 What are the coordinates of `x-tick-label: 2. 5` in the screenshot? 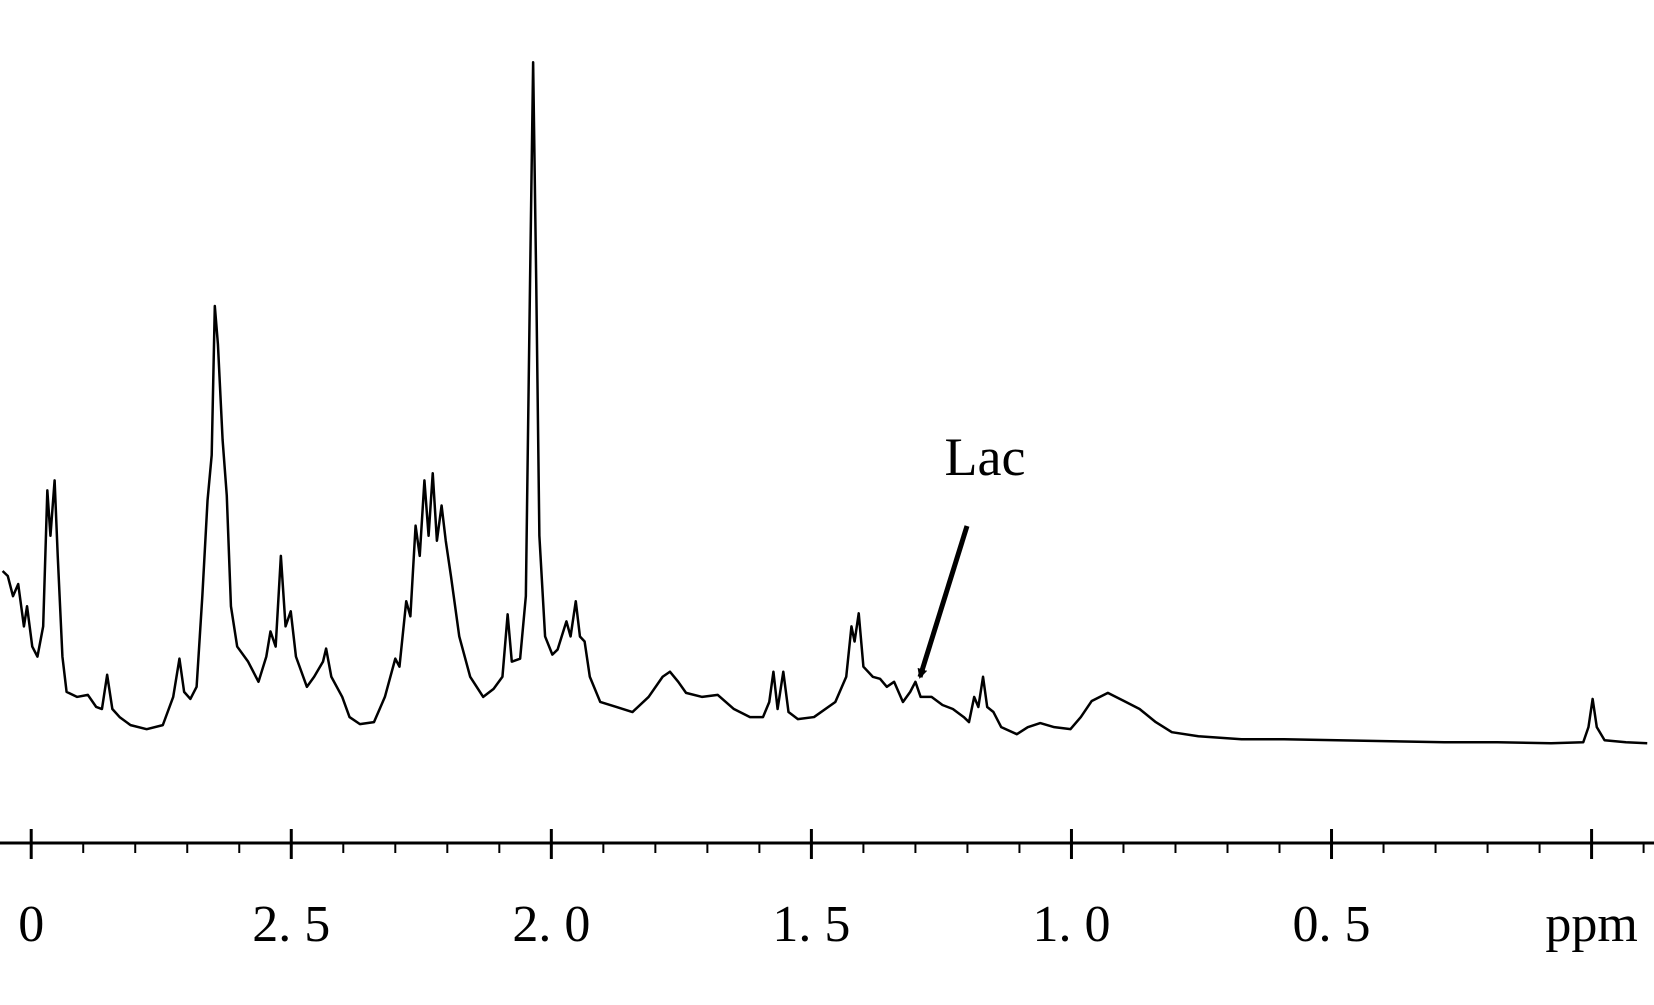 It's located at (291, 924).